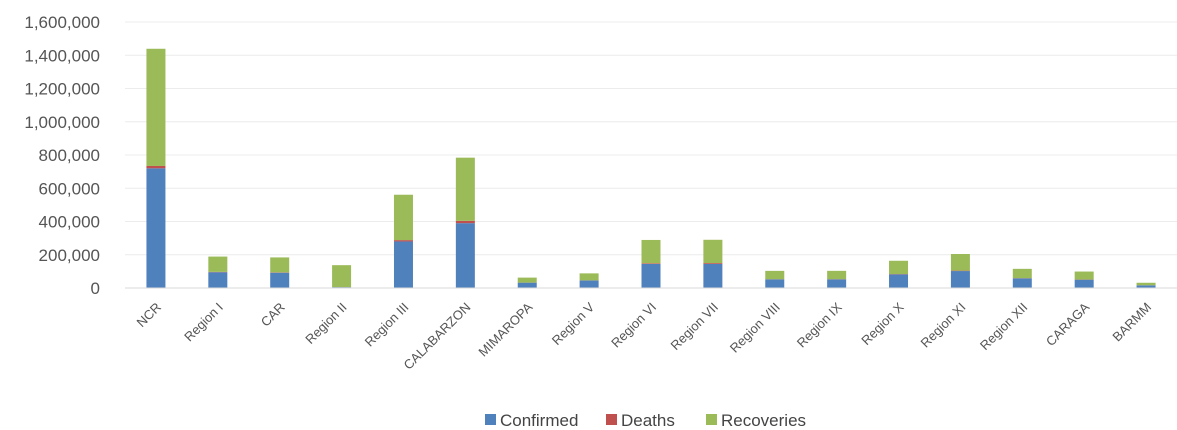  Describe the element at coordinates (539, 420) in the screenshot. I see `legend-label: Confirmed` at that location.